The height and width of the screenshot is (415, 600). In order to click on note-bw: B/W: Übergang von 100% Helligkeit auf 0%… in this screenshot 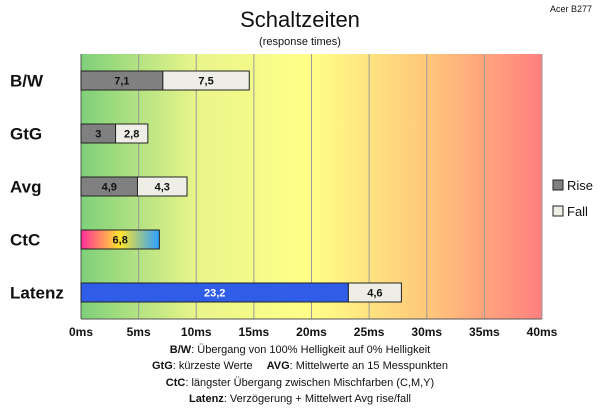, I will do `click(300, 350)`.